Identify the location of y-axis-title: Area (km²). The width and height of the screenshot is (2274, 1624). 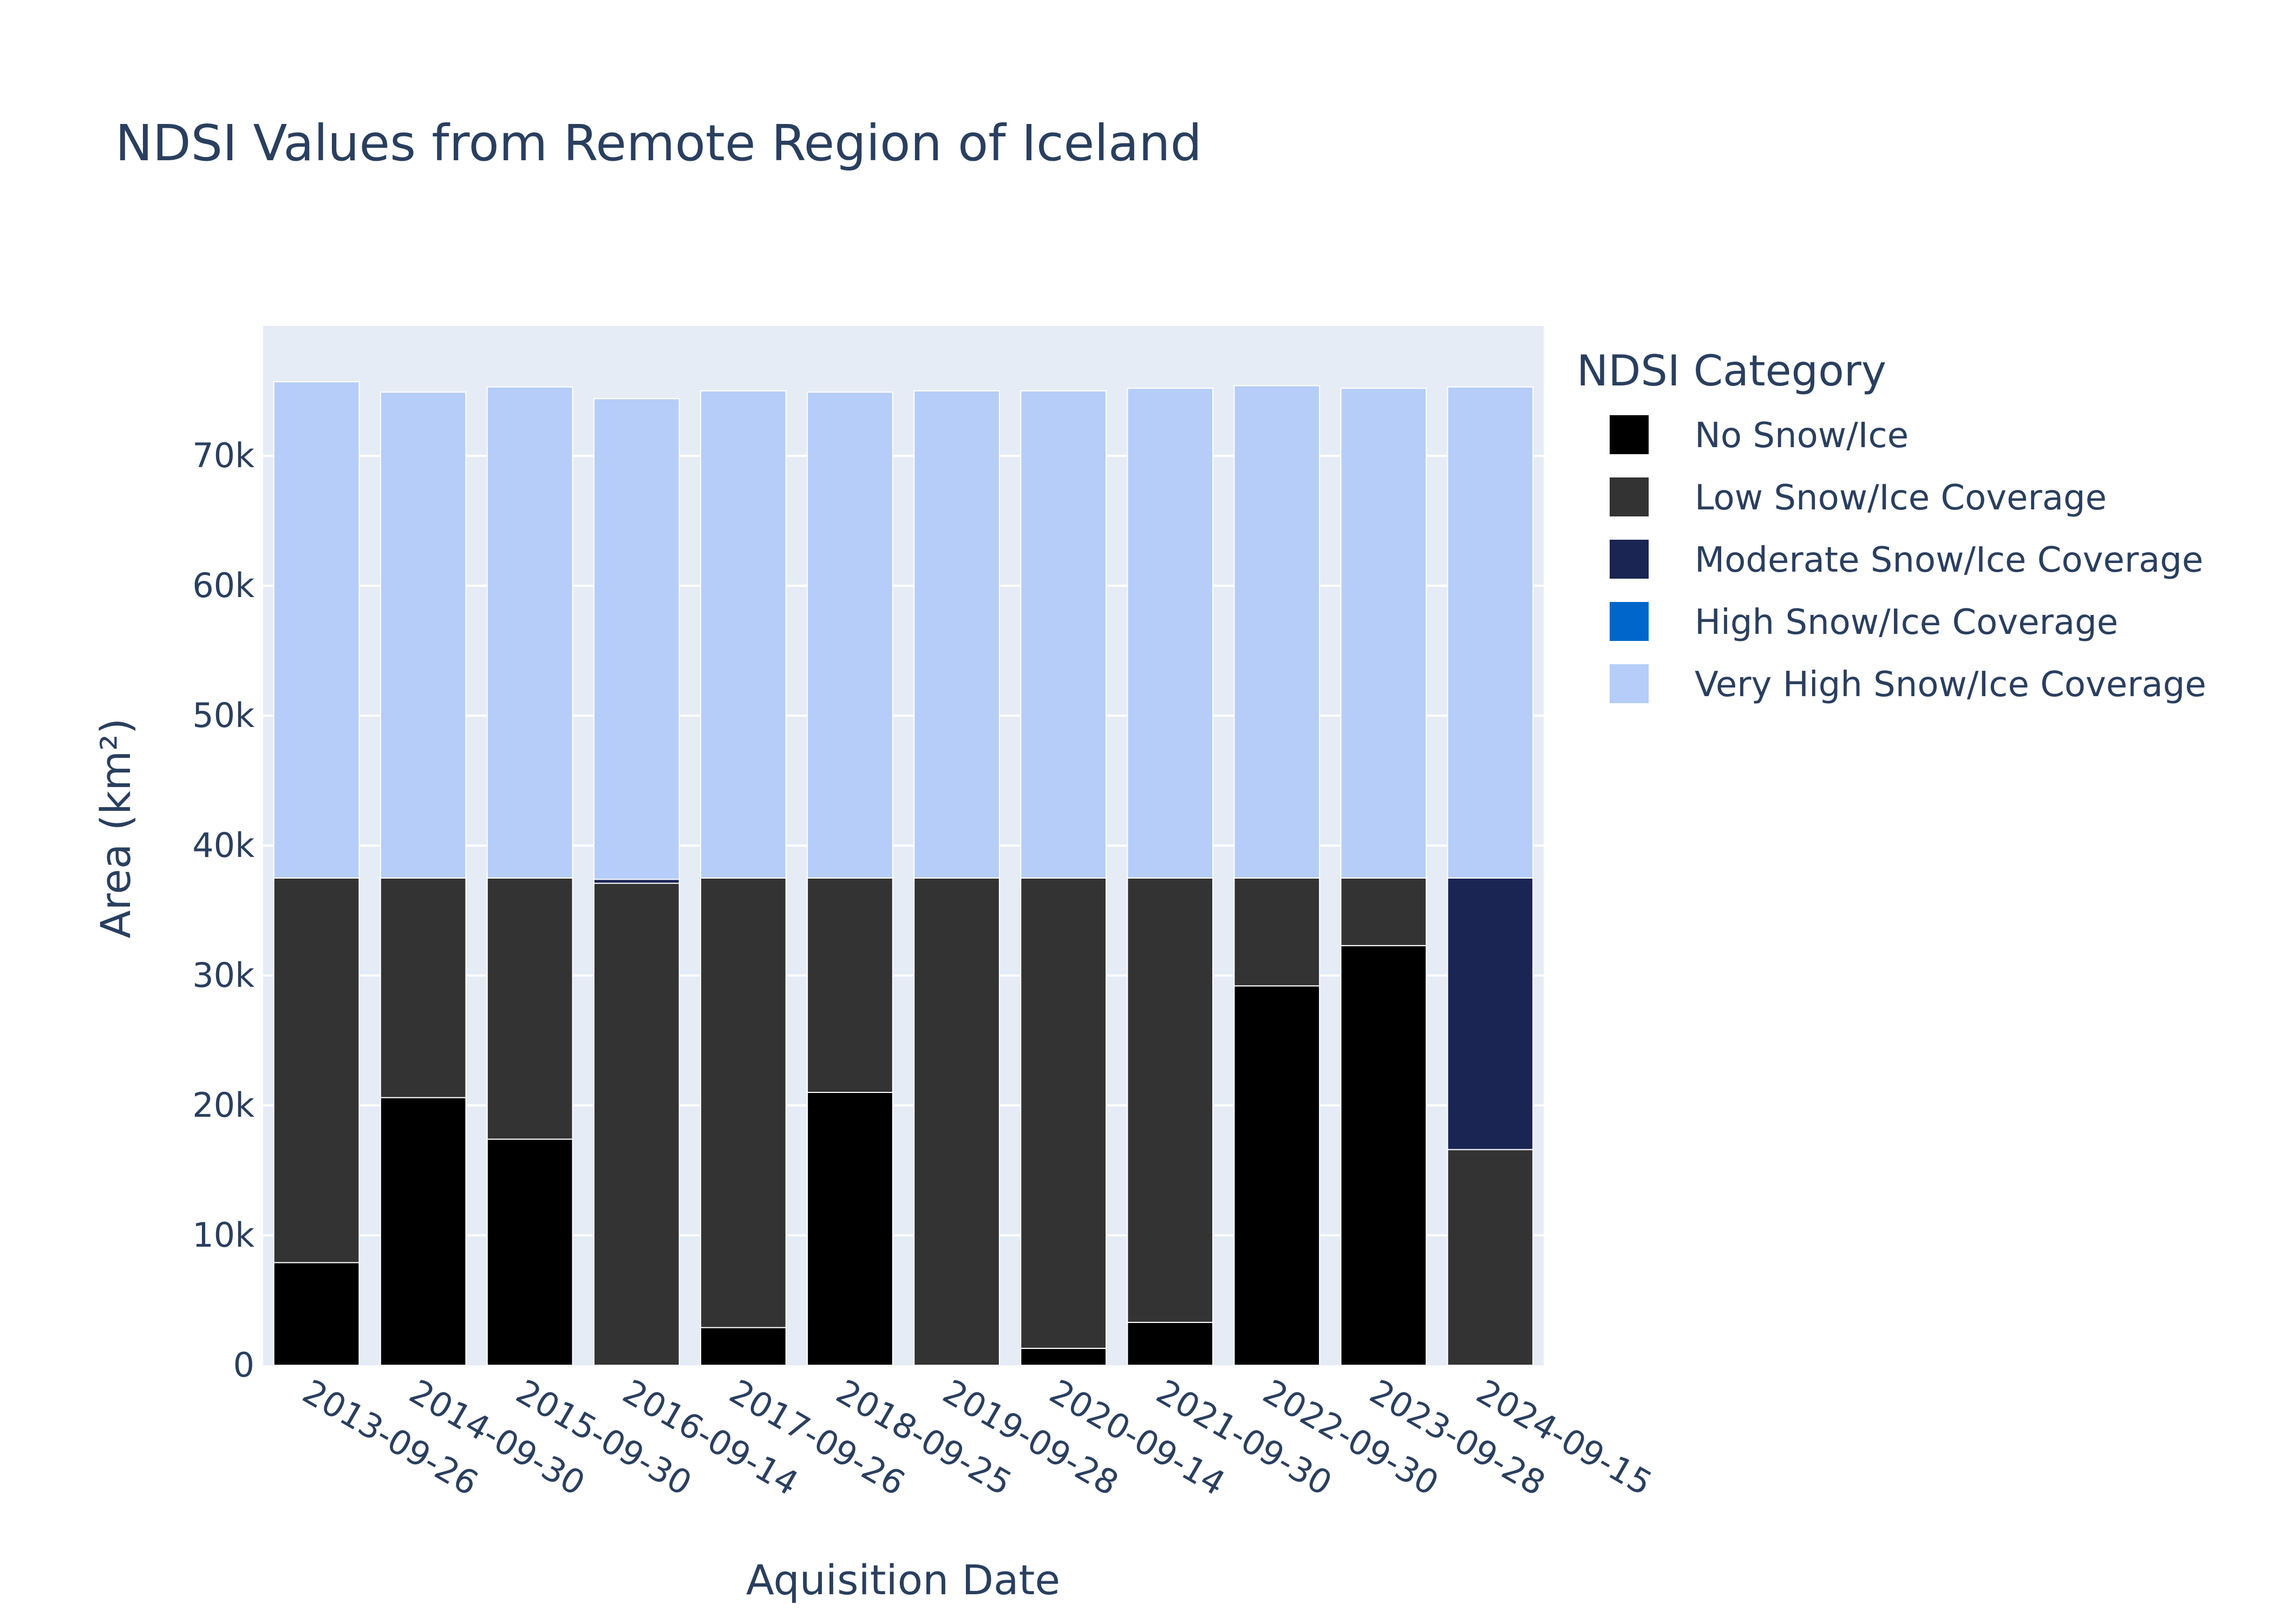
(116, 828).